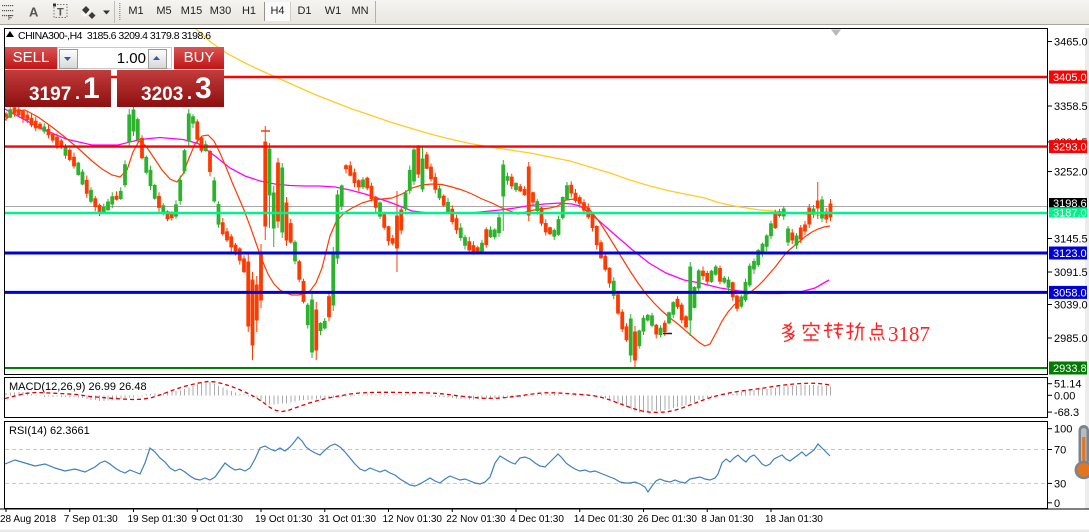  Describe the element at coordinates (1071, 173) in the screenshot. I see `svg-text: 3252.0` at that location.